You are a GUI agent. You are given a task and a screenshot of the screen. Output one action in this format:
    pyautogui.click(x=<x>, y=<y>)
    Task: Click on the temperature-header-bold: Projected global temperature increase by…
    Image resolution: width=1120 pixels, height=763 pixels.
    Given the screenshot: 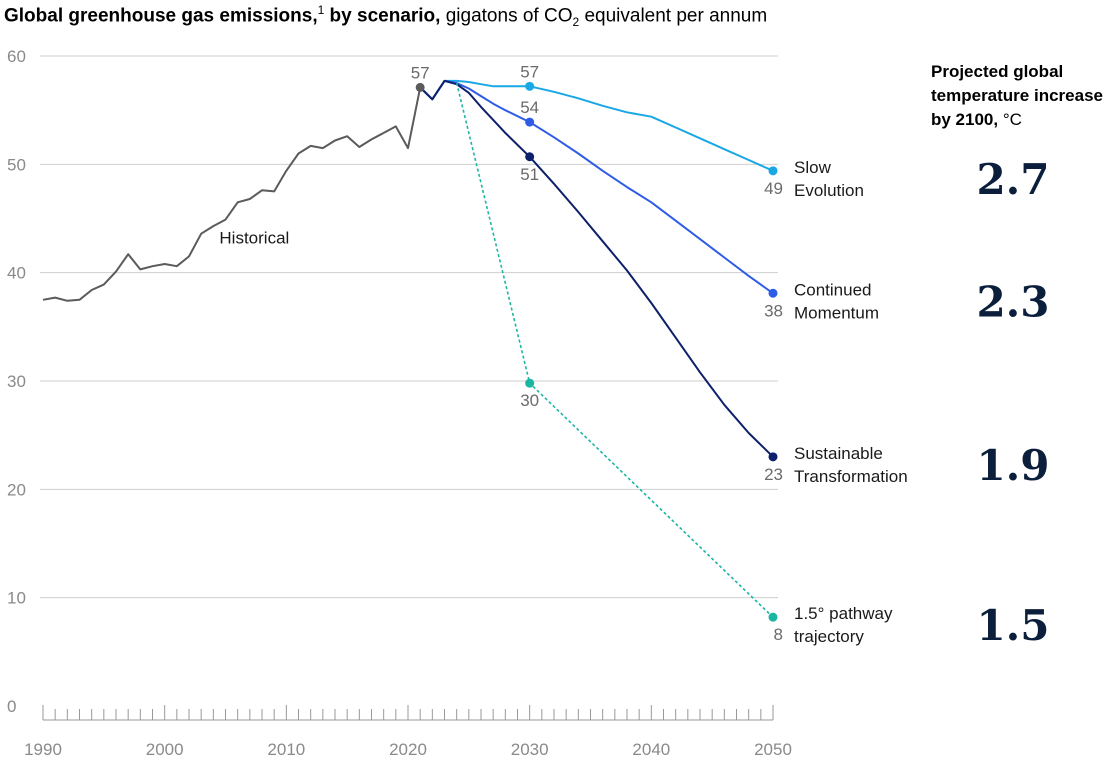 What is the action you would take?
    pyautogui.click(x=1017, y=95)
    